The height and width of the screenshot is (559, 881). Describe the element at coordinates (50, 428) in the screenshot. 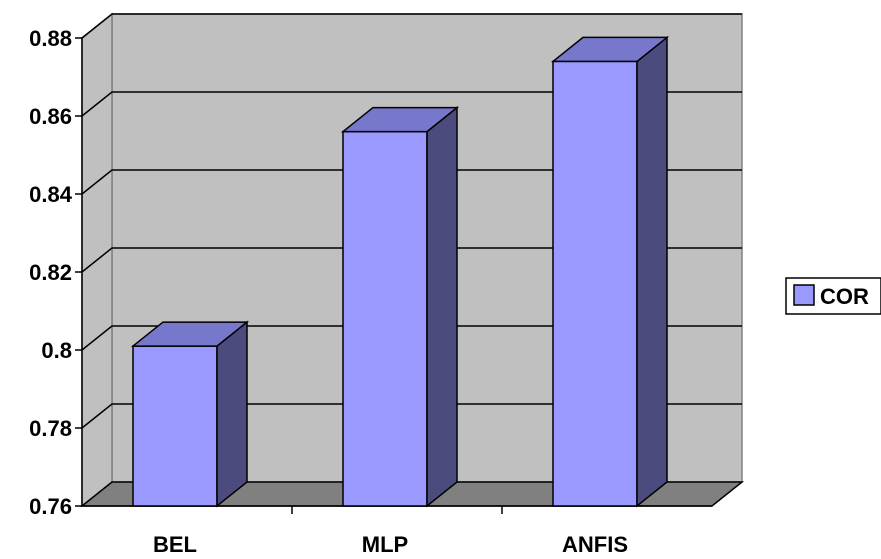

I see `y-tick-label: 0.78` at that location.